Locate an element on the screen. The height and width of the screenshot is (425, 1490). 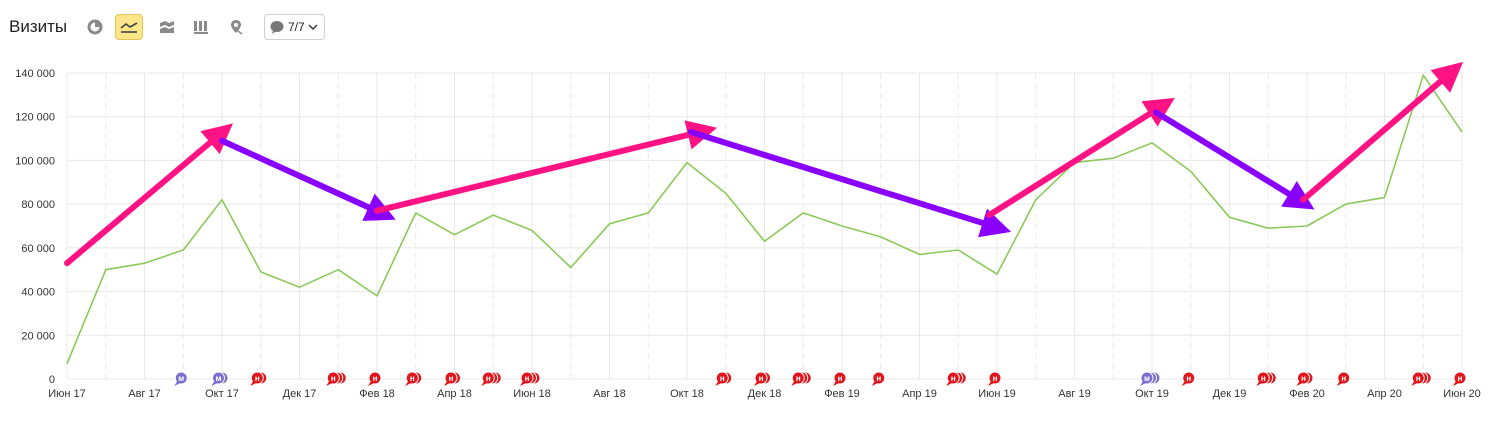
map-pin-icon is located at coordinates (236, 27).